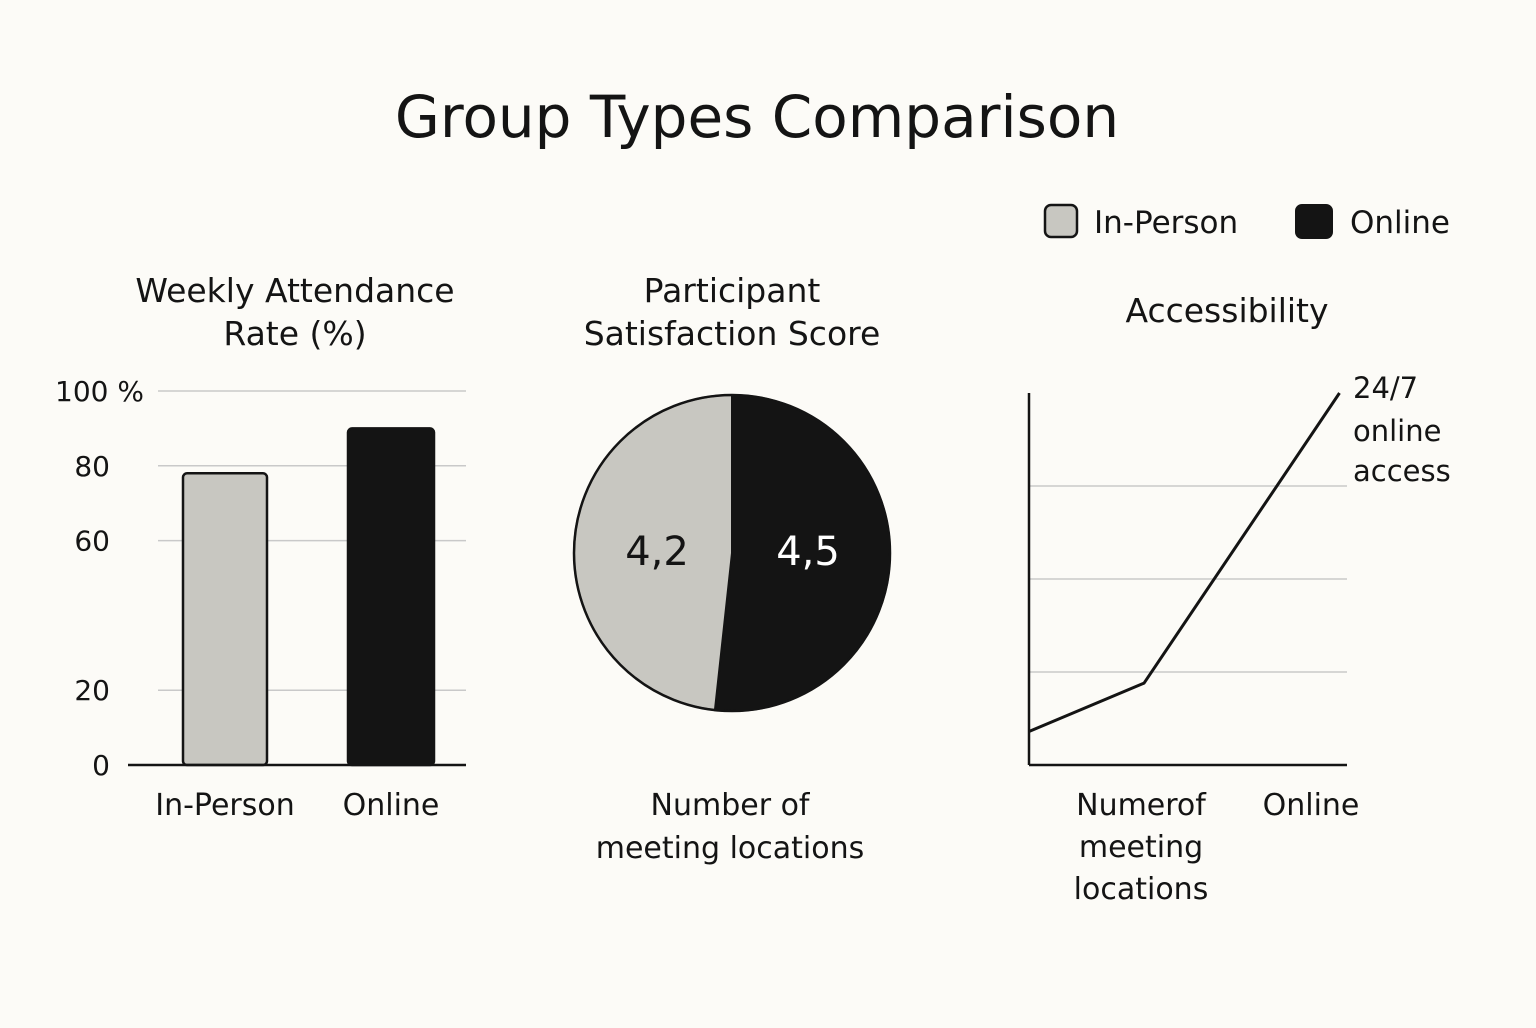 The width and height of the screenshot is (1536, 1028). What do you see at coordinates (1402, 471) in the screenshot?
I see `line-annotation-line-3: access` at bounding box center [1402, 471].